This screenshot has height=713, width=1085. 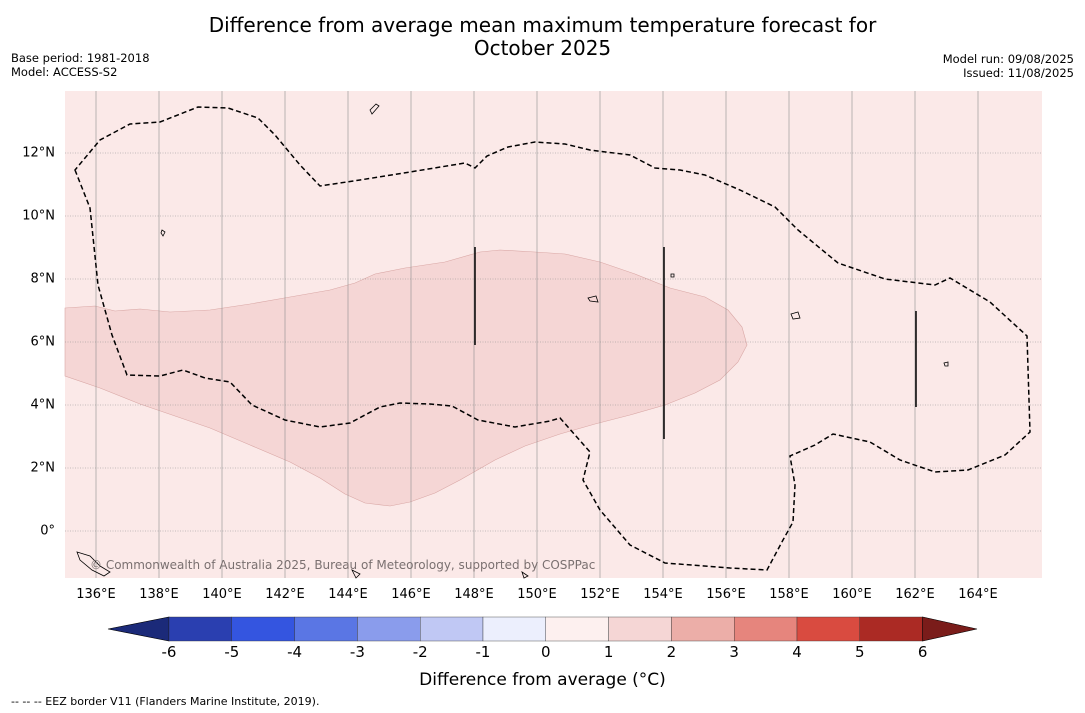 What do you see at coordinates (922, 652) in the screenshot?
I see `colorbar-tick-6: 6` at bounding box center [922, 652].